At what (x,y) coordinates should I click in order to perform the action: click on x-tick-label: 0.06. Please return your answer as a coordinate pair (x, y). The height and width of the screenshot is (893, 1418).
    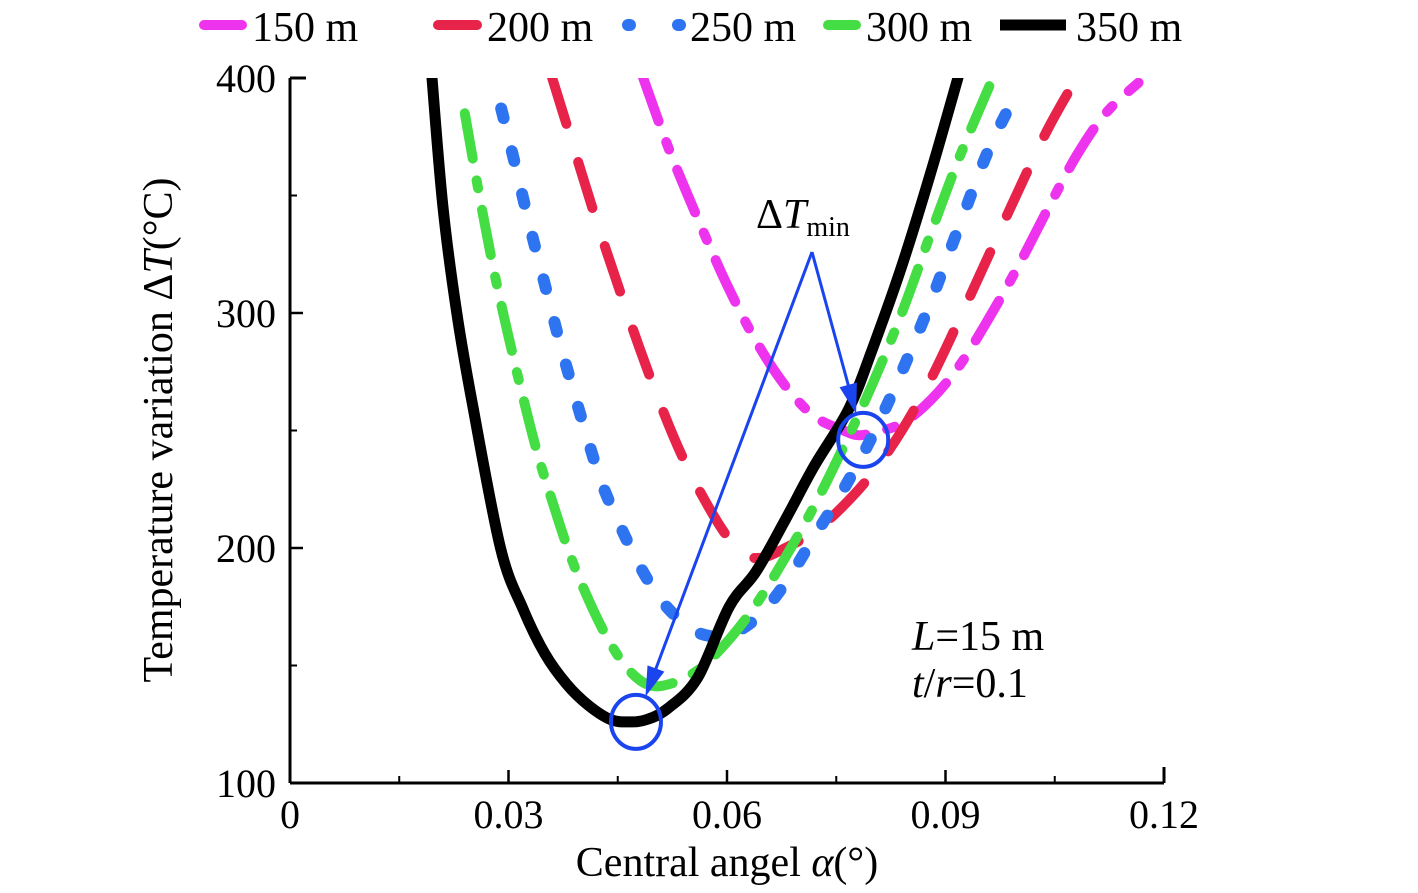
    Looking at the image, I should click on (727, 814).